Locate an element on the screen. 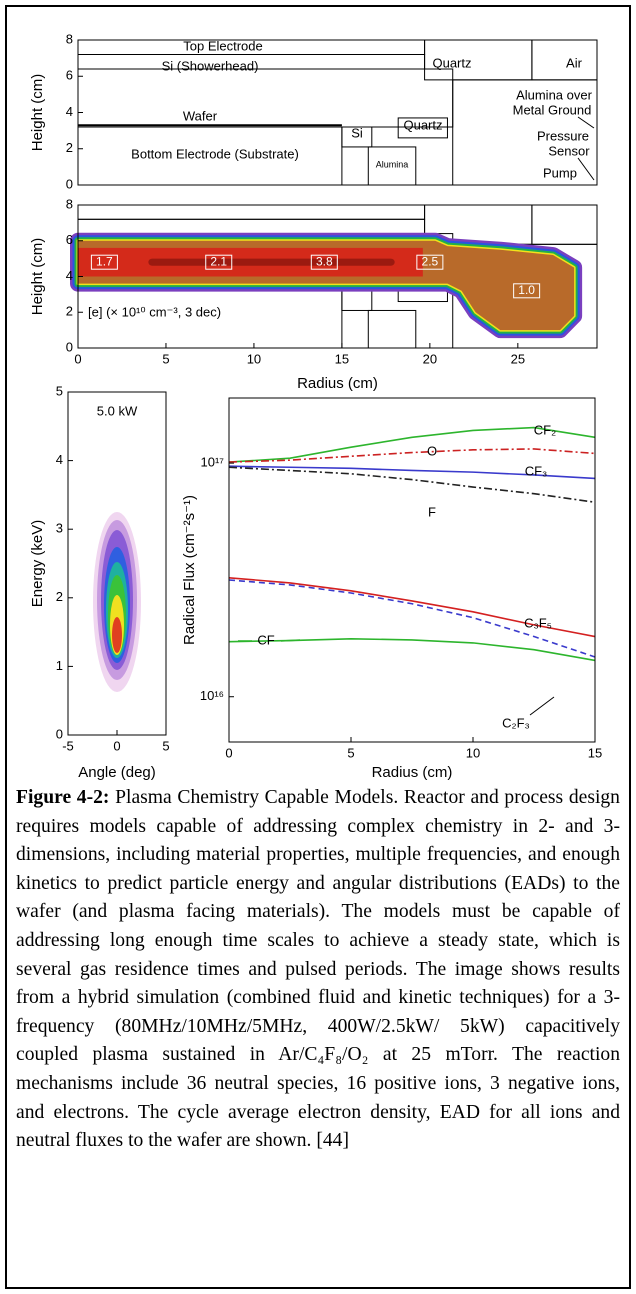 This screenshot has width=636, height=1294. contour-label: 3.8 is located at coordinates (324, 261).